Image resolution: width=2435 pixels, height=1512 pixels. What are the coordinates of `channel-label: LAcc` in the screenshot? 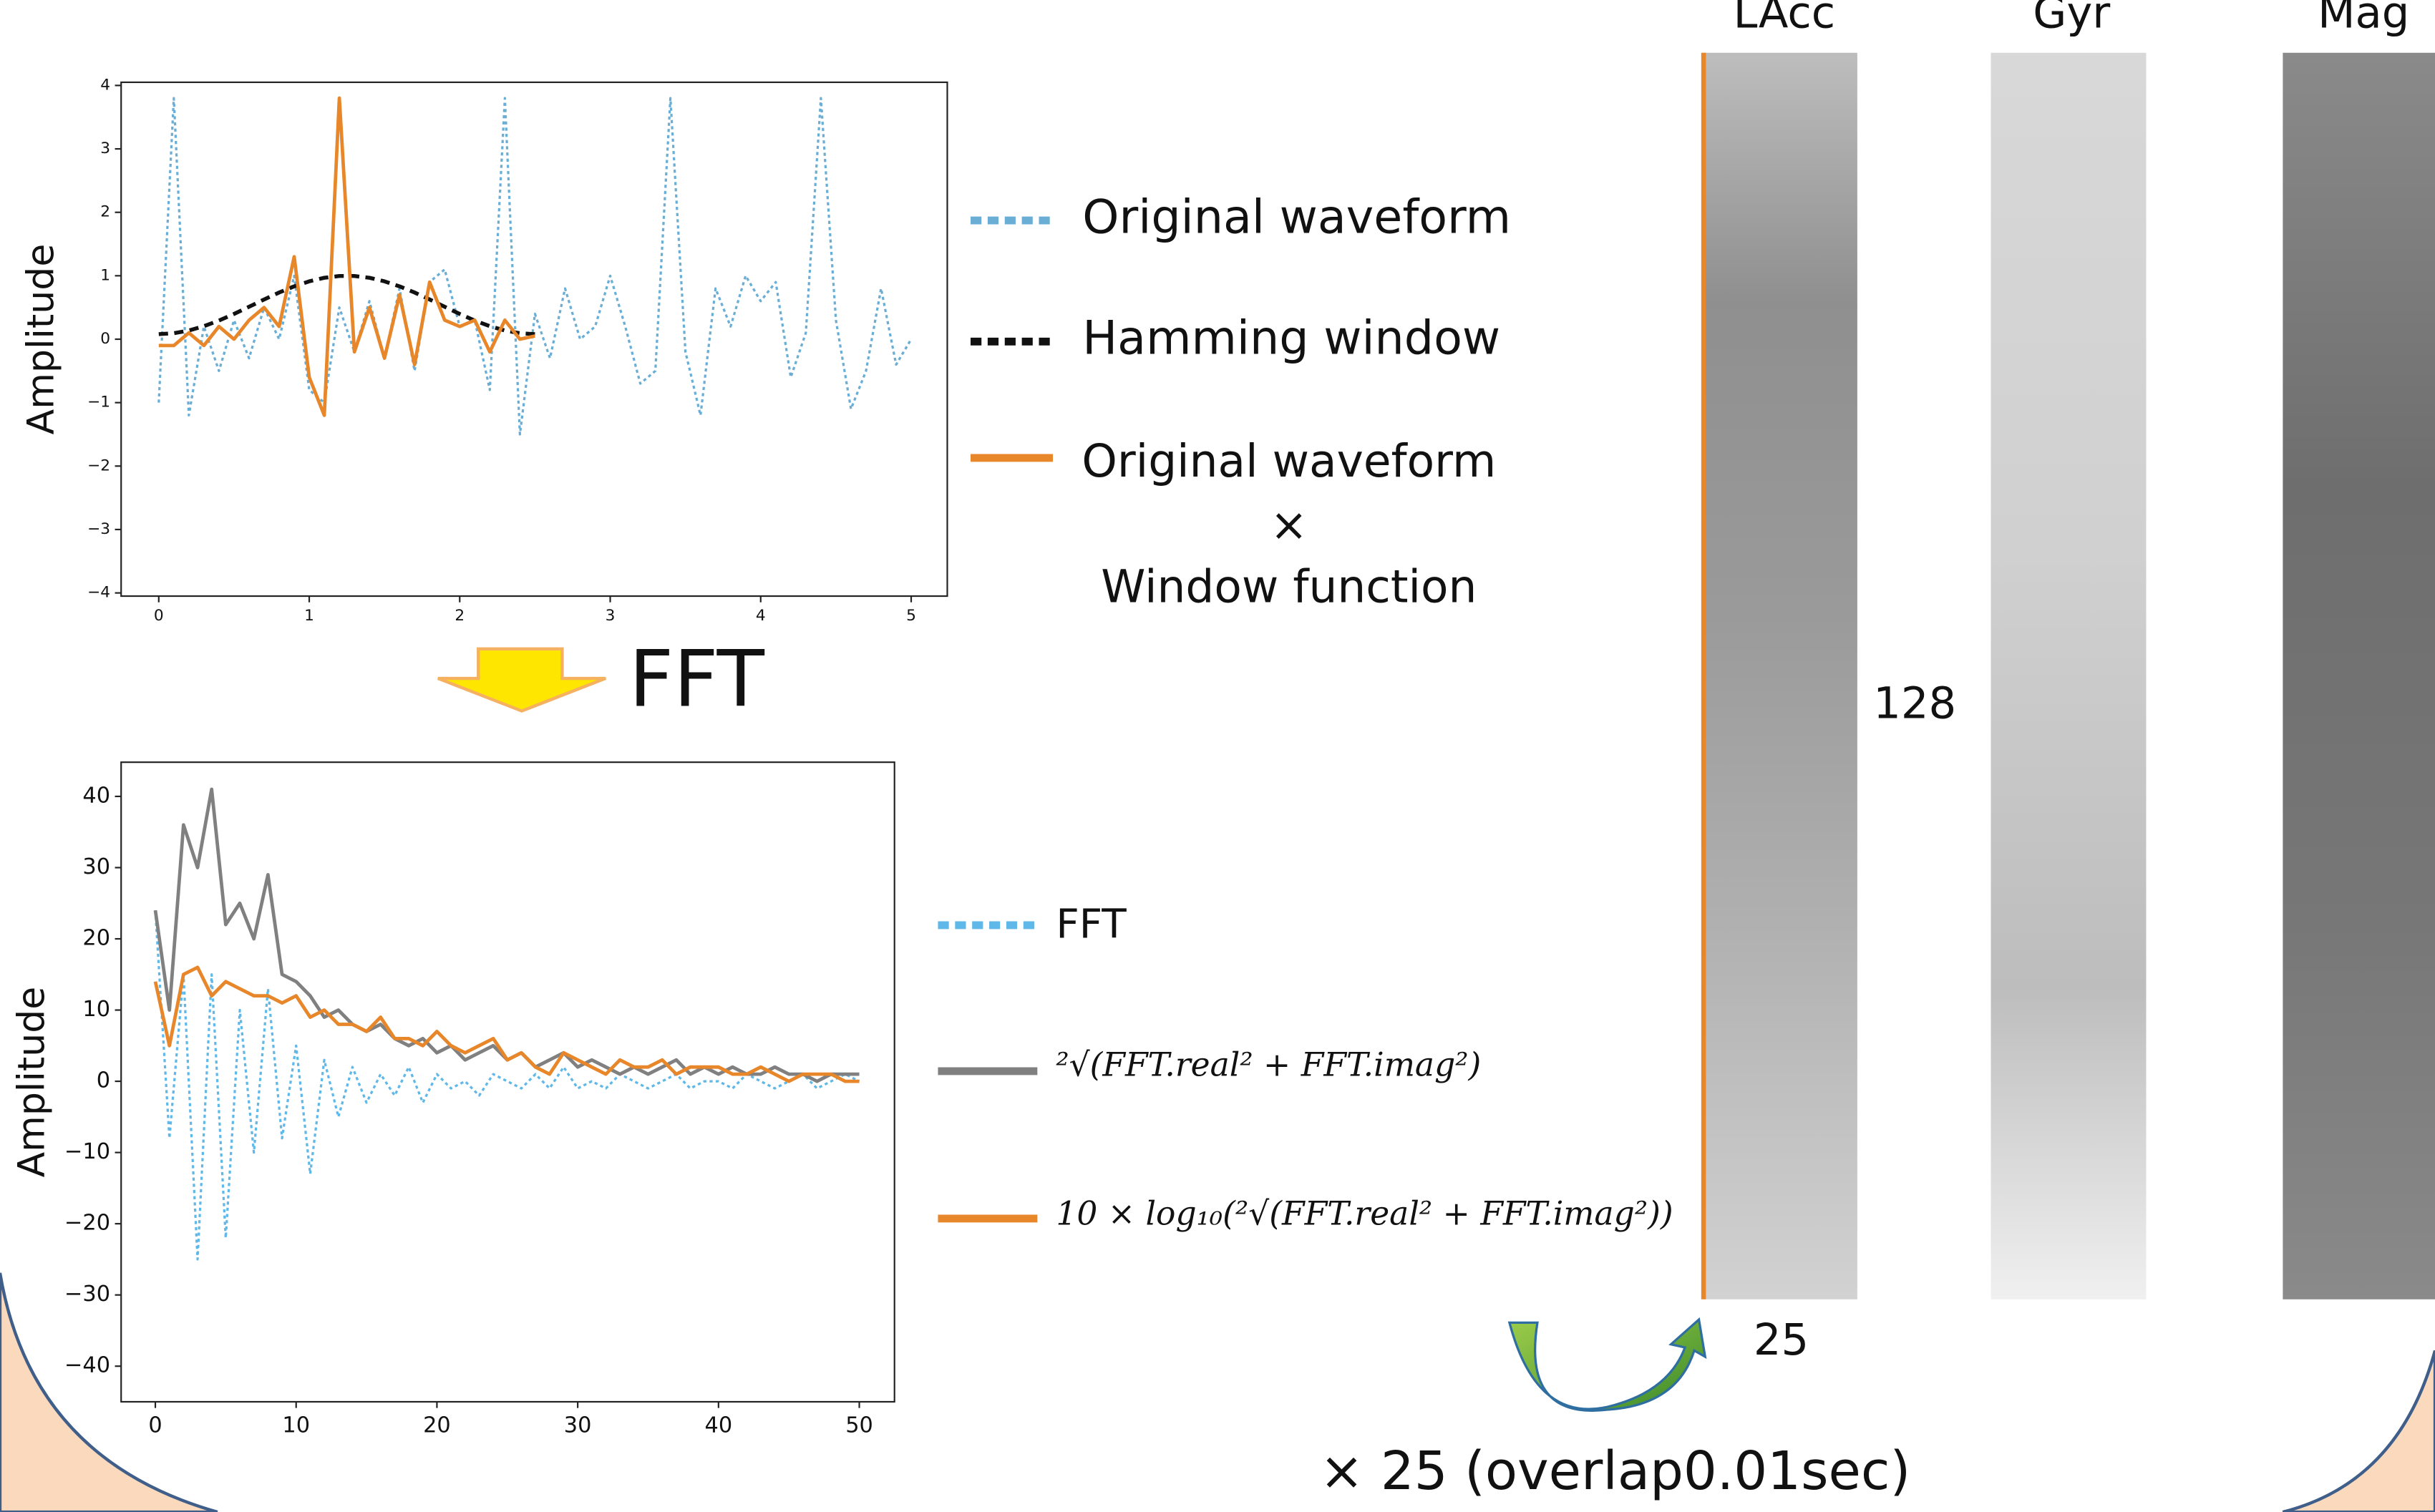 It's located at (1785, 19).